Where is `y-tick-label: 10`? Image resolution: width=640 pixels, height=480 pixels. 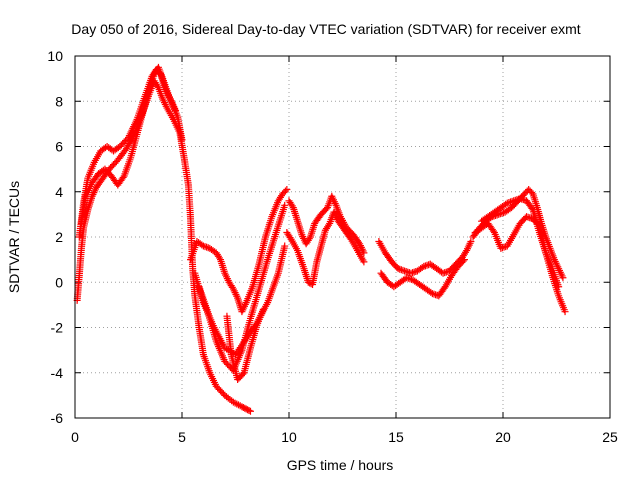
y-tick-label: 10 is located at coordinates (55, 56).